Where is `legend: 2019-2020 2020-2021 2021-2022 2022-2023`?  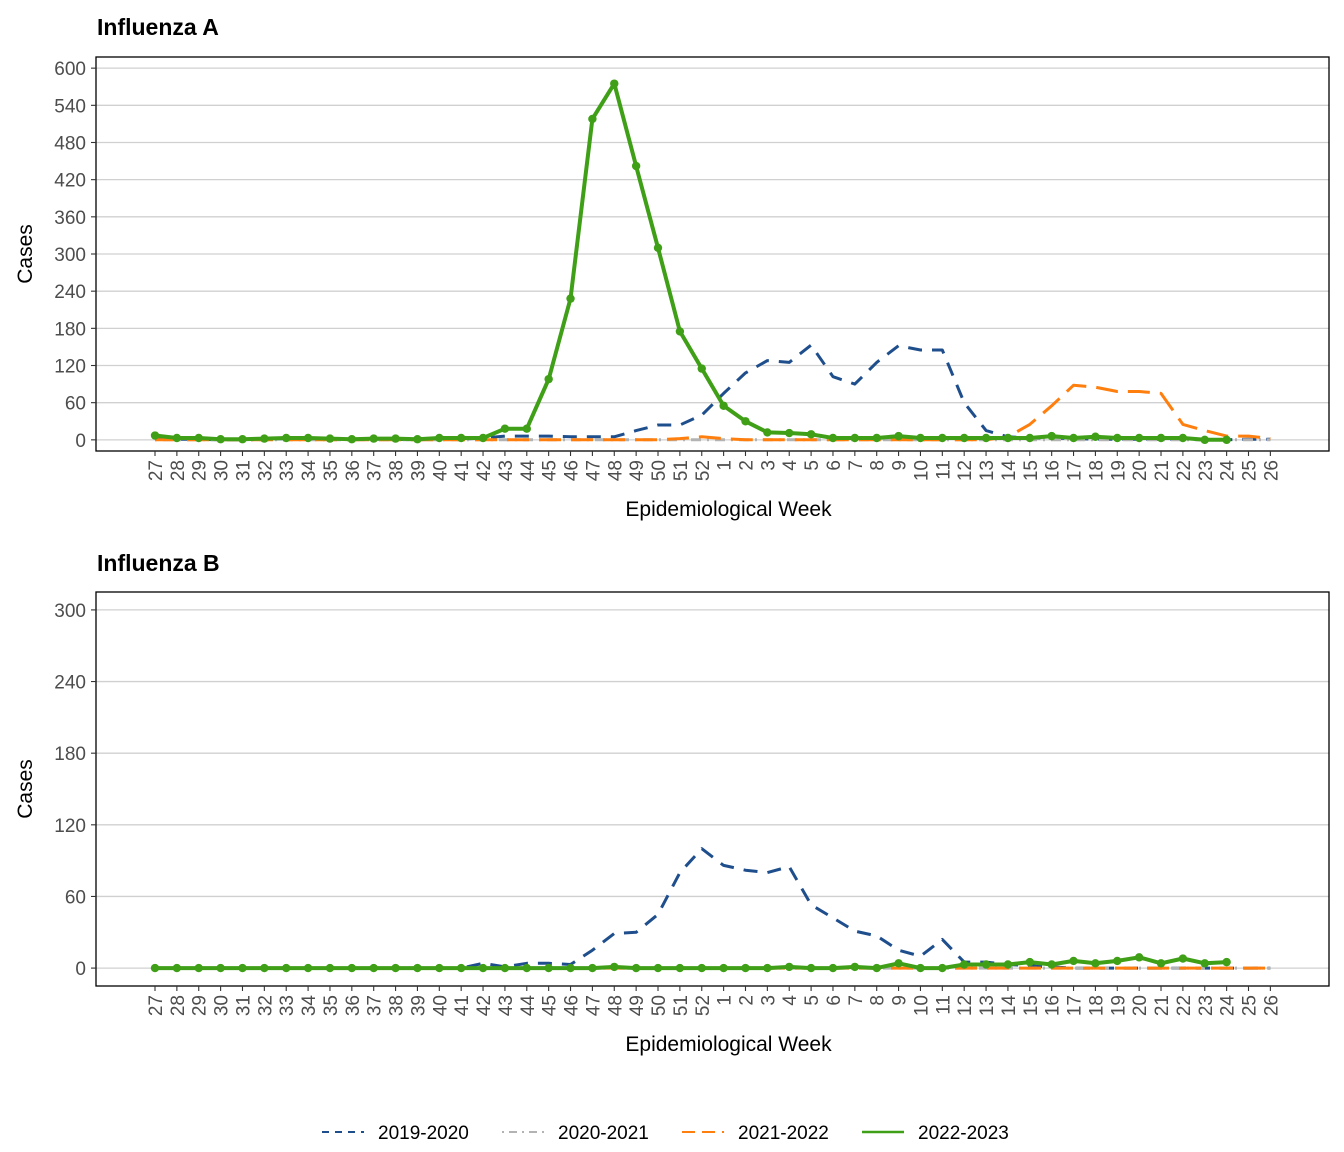
legend: 2019-2020 2020-2021 2021-2022 2022-2023 is located at coordinates (665, 1133).